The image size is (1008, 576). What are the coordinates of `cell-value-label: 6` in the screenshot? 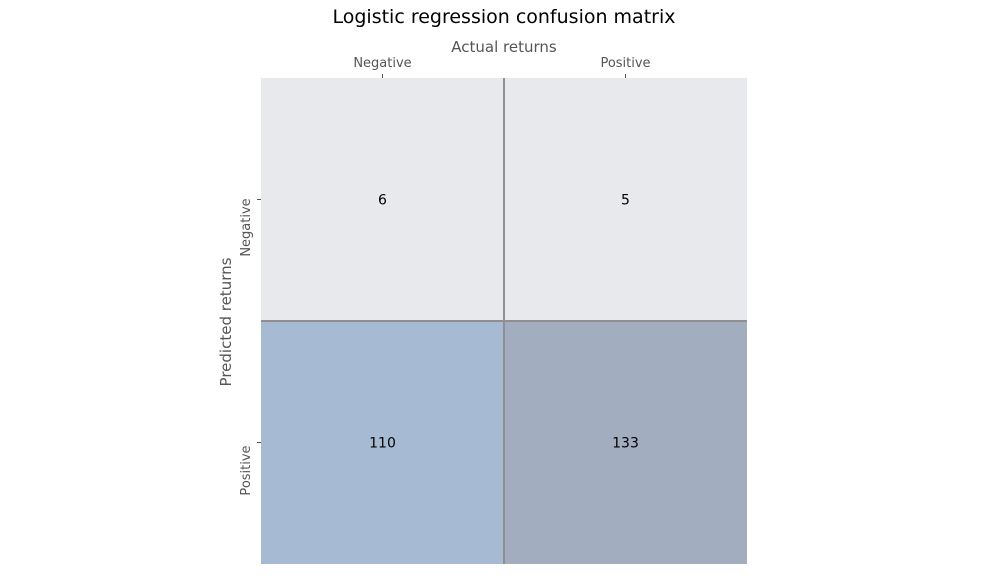 It's located at (382, 201).